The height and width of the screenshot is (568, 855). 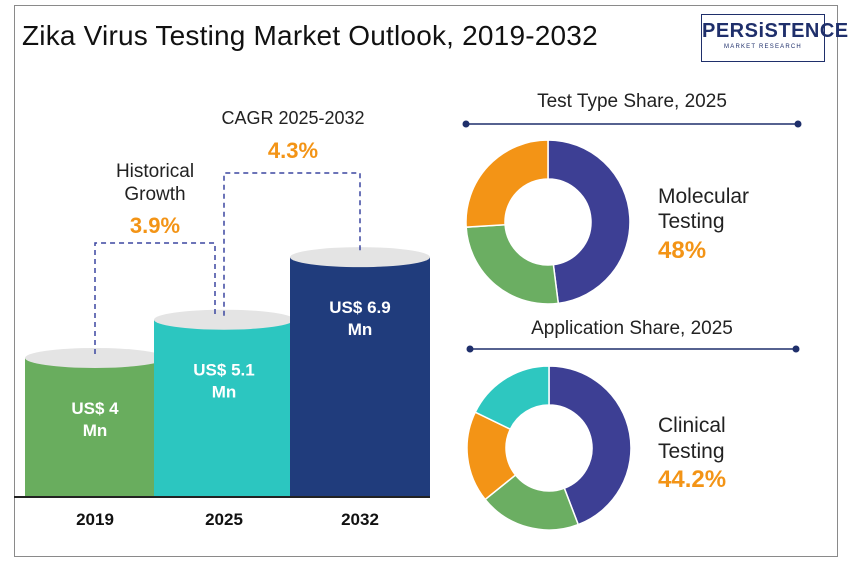 What do you see at coordinates (691, 221) in the screenshot?
I see `molecular-label-line2: Testing` at bounding box center [691, 221].